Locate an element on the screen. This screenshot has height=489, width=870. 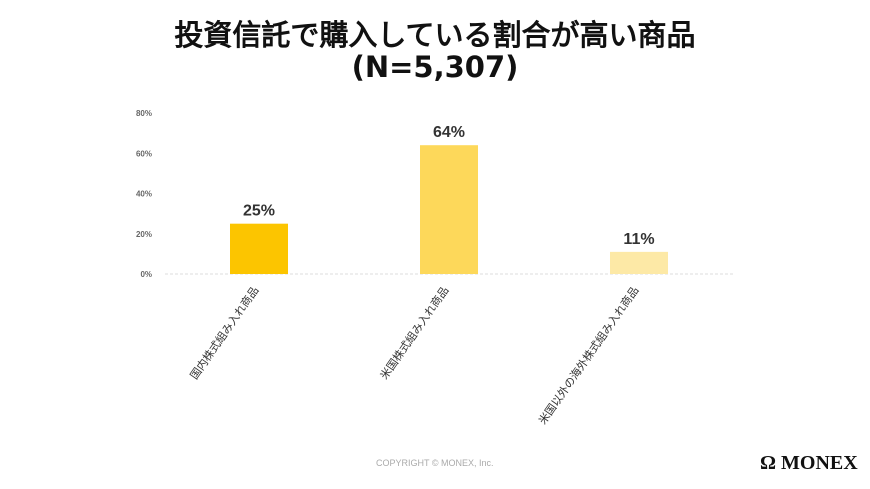
y-tick-label: 40% is located at coordinates (144, 194).